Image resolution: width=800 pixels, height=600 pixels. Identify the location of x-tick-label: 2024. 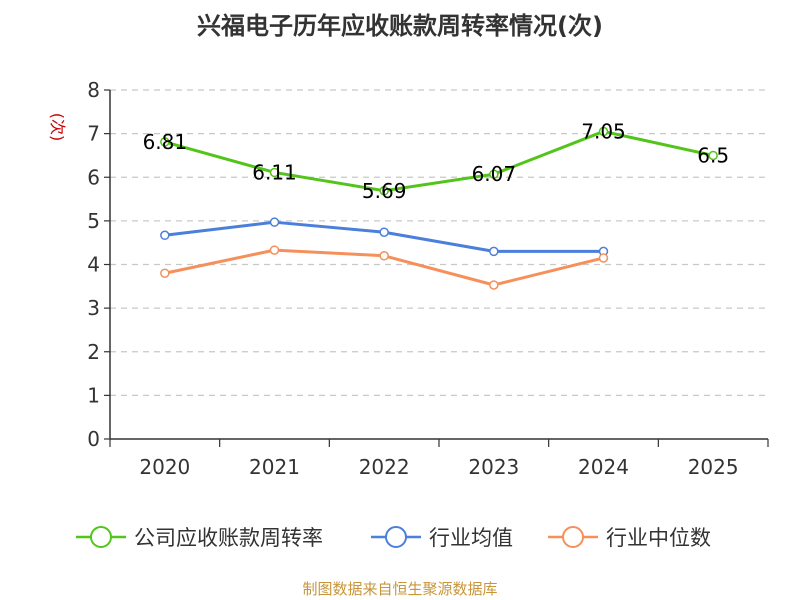
(603, 467).